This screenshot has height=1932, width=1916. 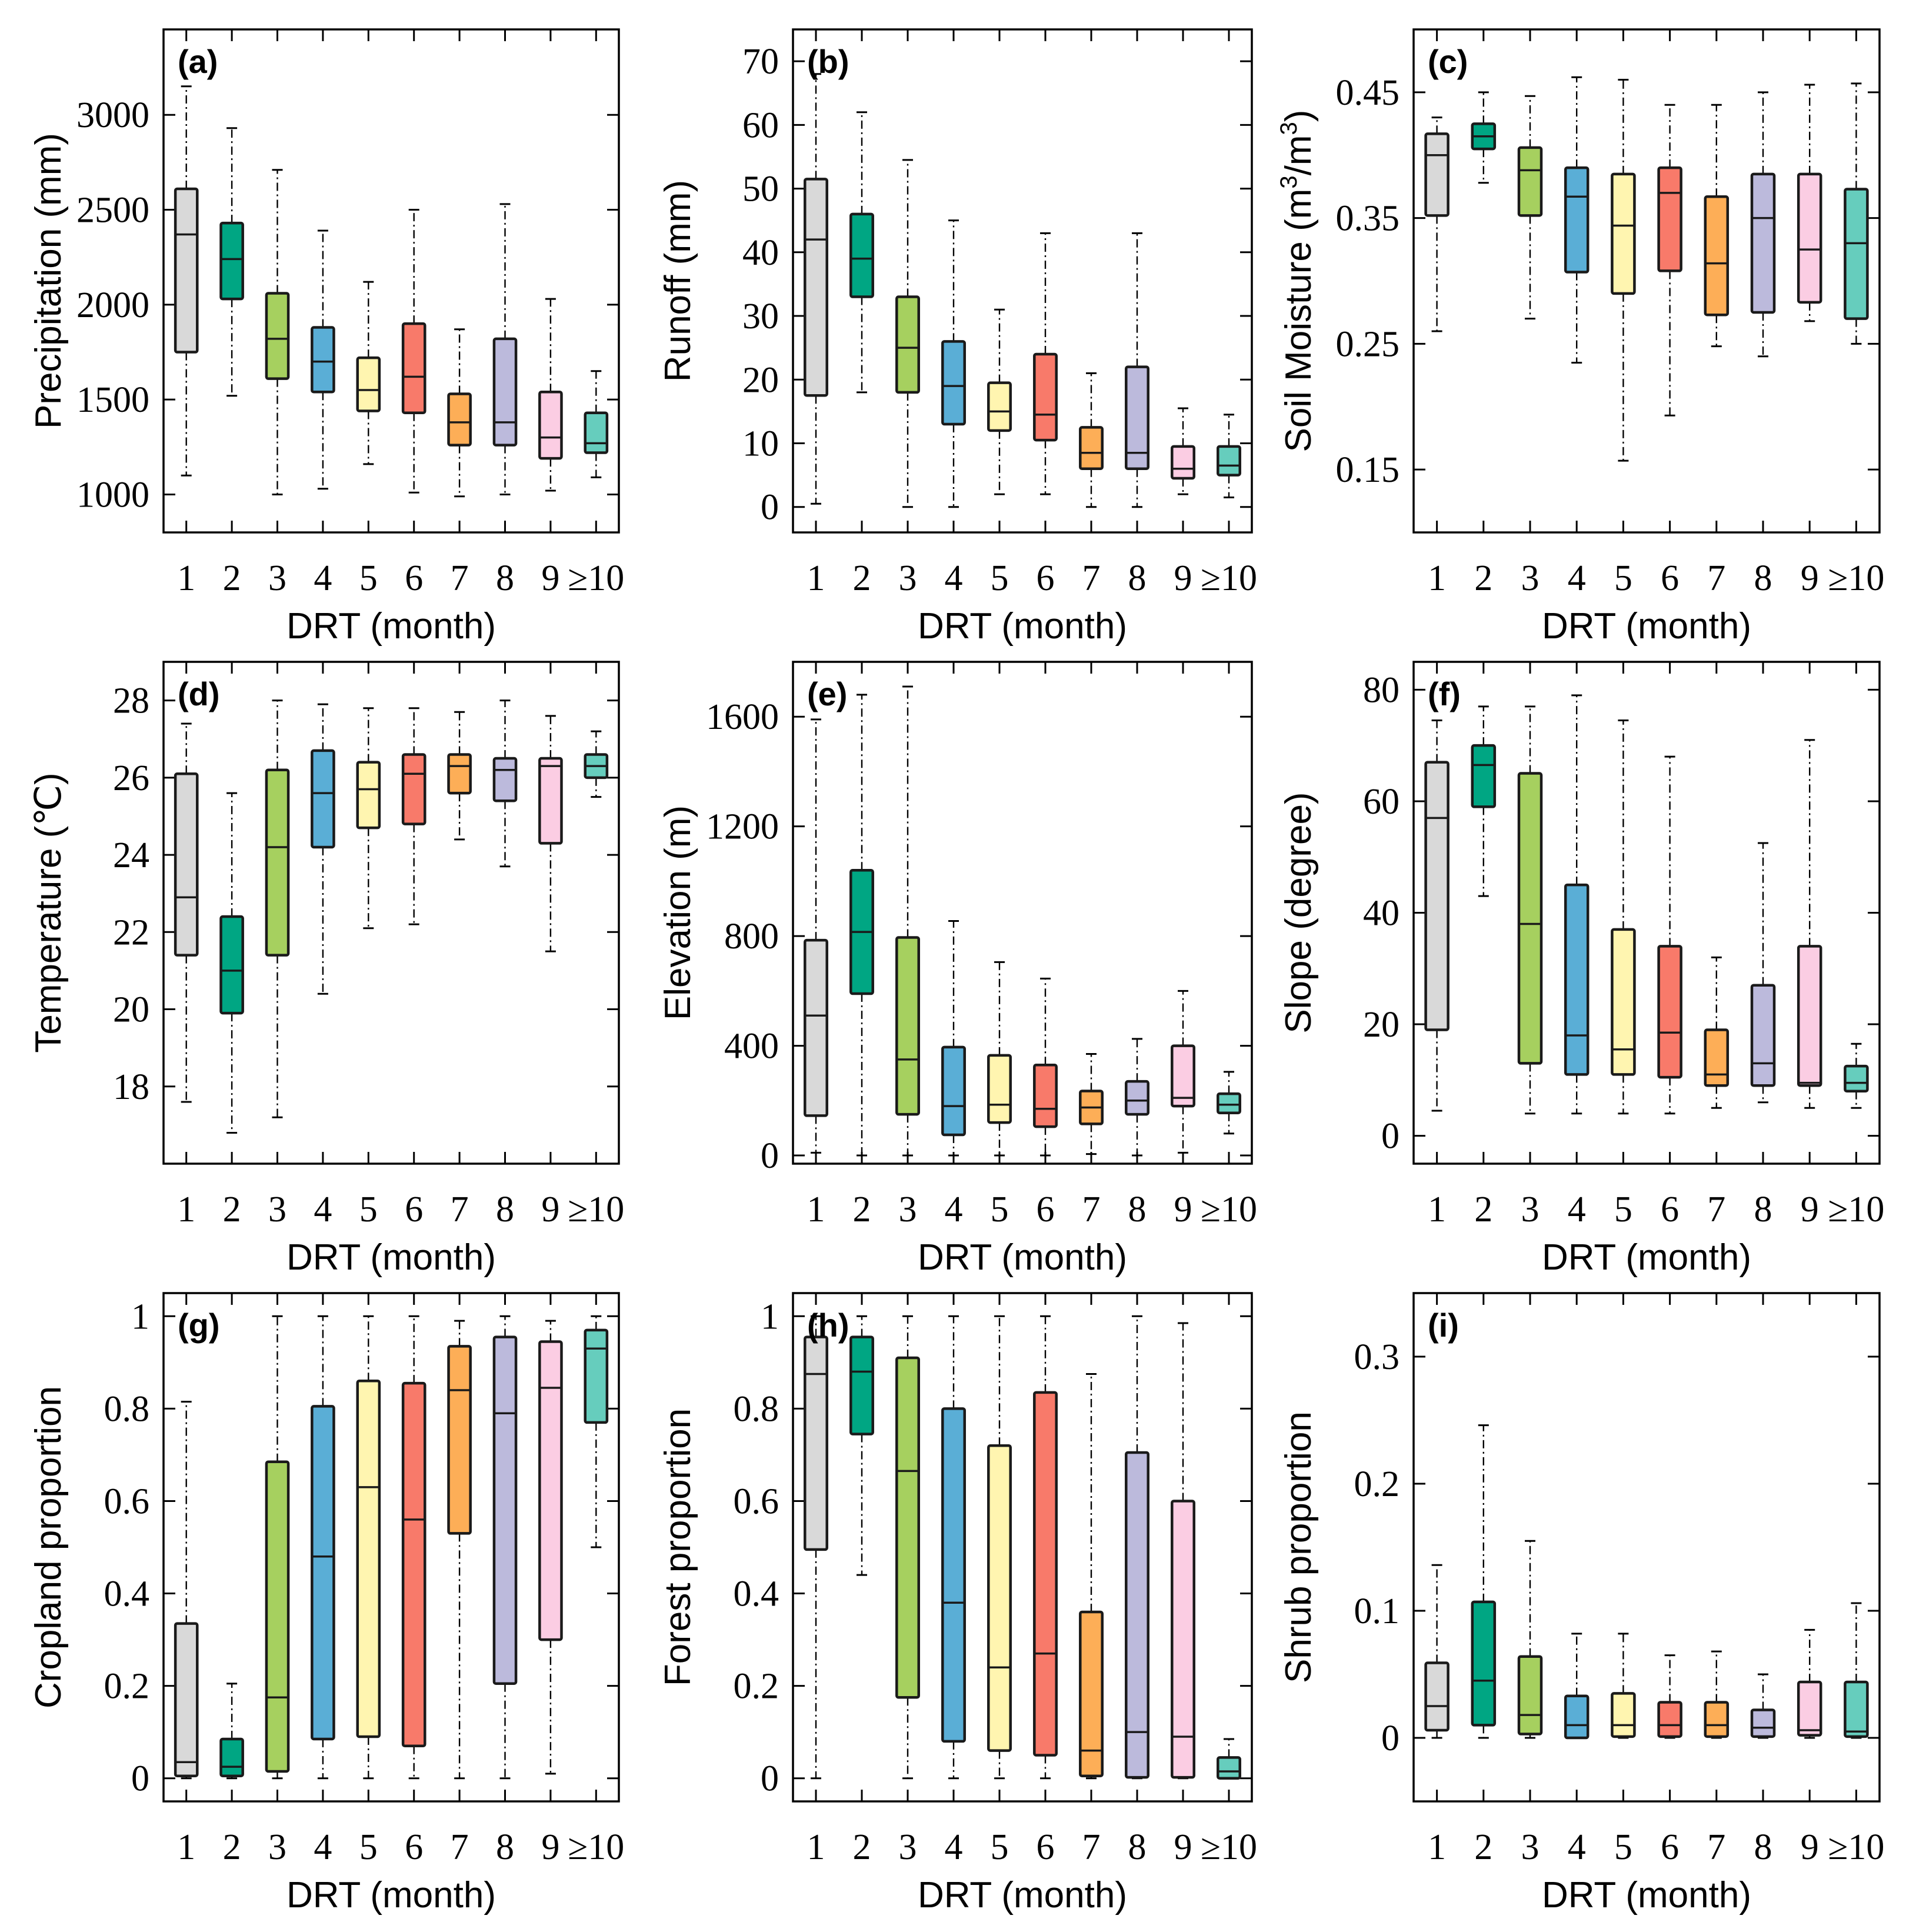 I want to click on panel-soil-moisture-xtick-label: 2, so click(x=1483, y=578).